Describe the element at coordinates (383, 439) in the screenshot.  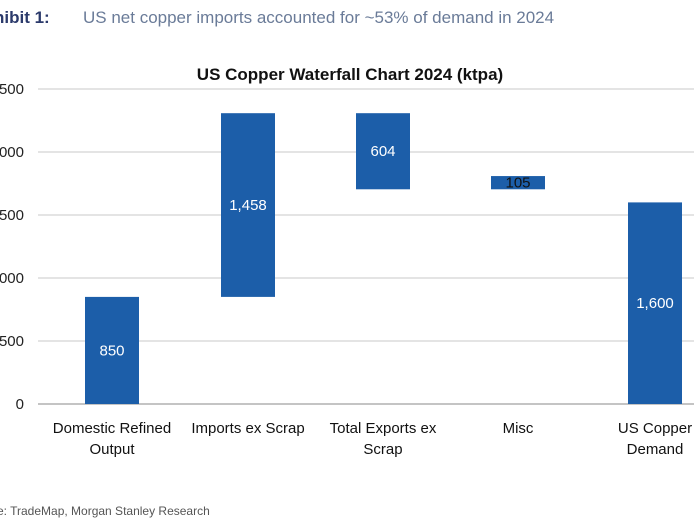
I see `x-category-label: Total Exports ex Scrap` at that location.